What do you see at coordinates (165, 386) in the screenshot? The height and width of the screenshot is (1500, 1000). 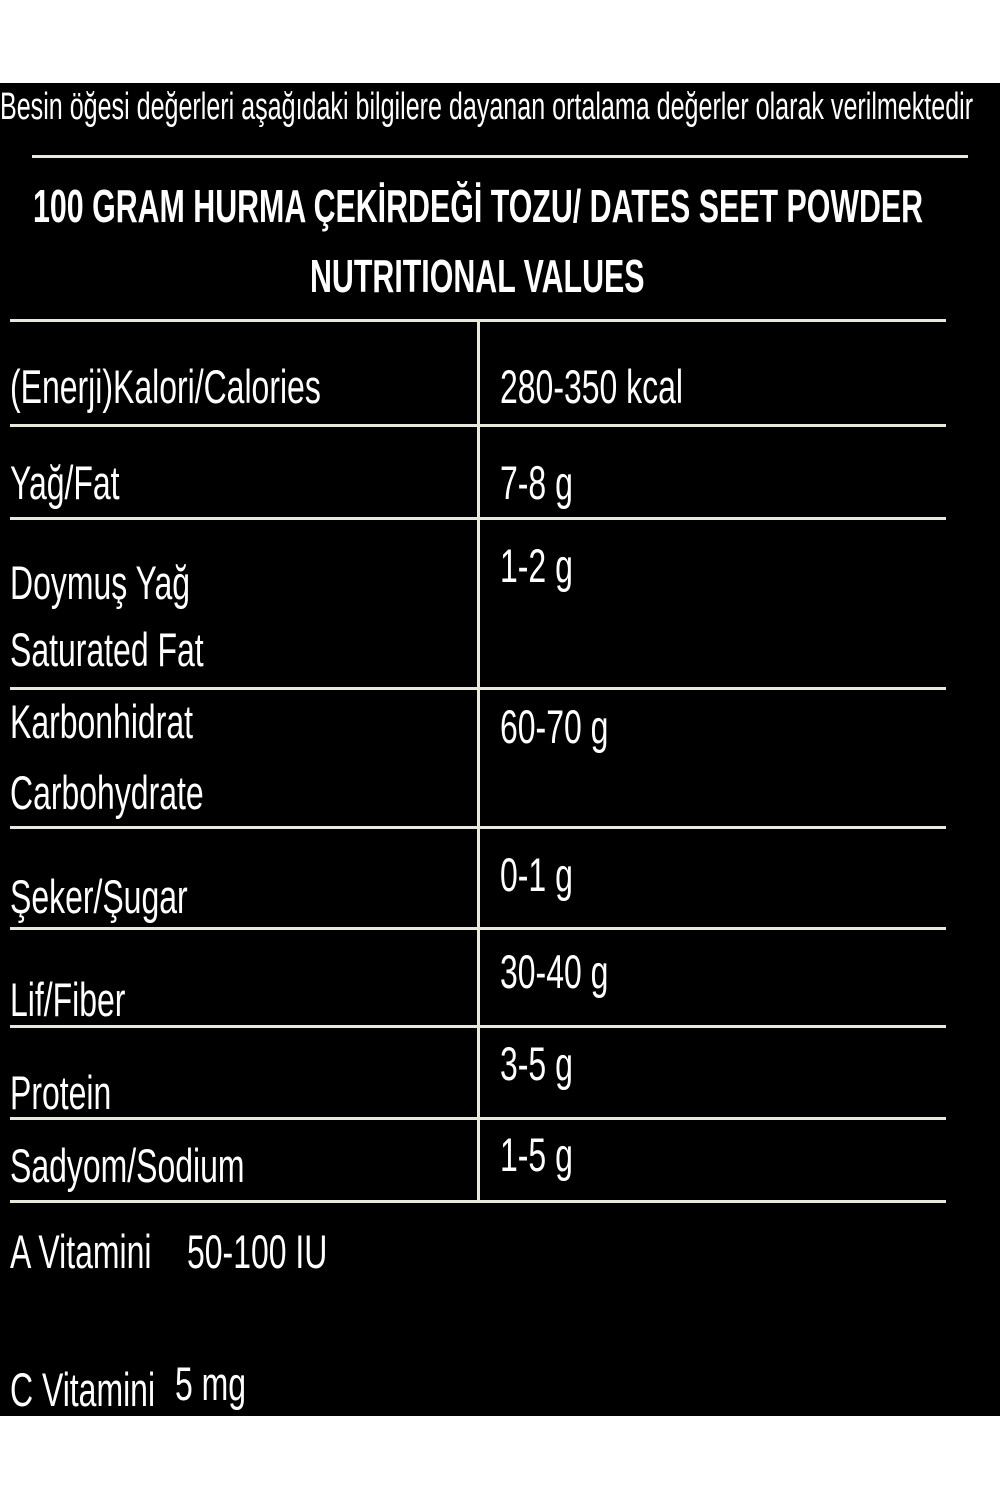 I see `row-label: (Enerji)Kalori/Calories` at bounding box center [165, 386].